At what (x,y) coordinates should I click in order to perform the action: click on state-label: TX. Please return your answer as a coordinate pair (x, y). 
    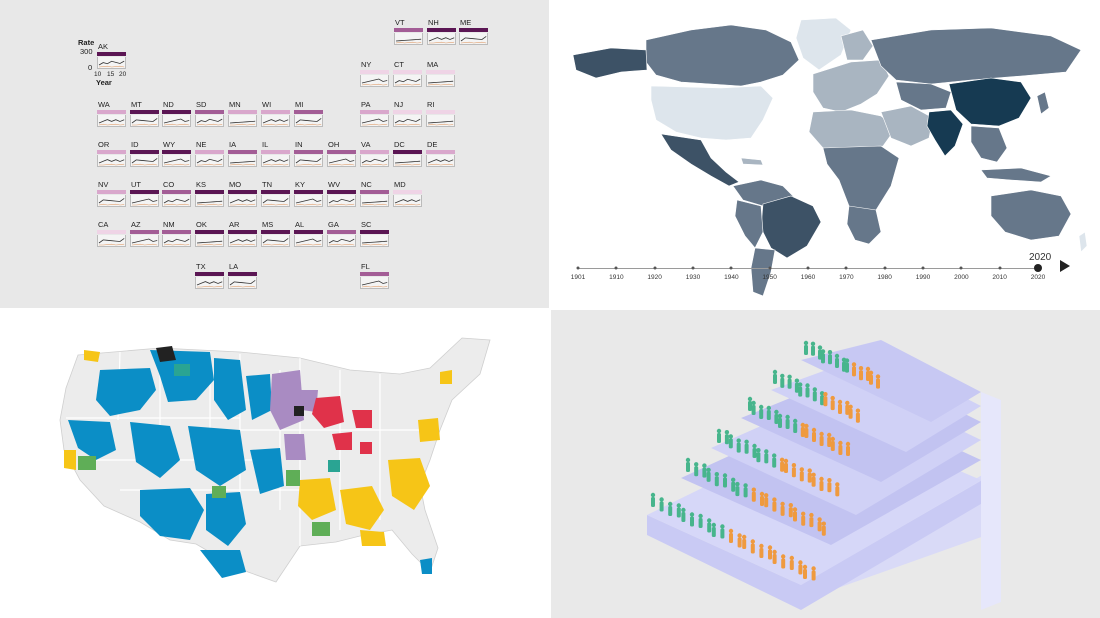
    Looking at the image, I should click on (201, 266).